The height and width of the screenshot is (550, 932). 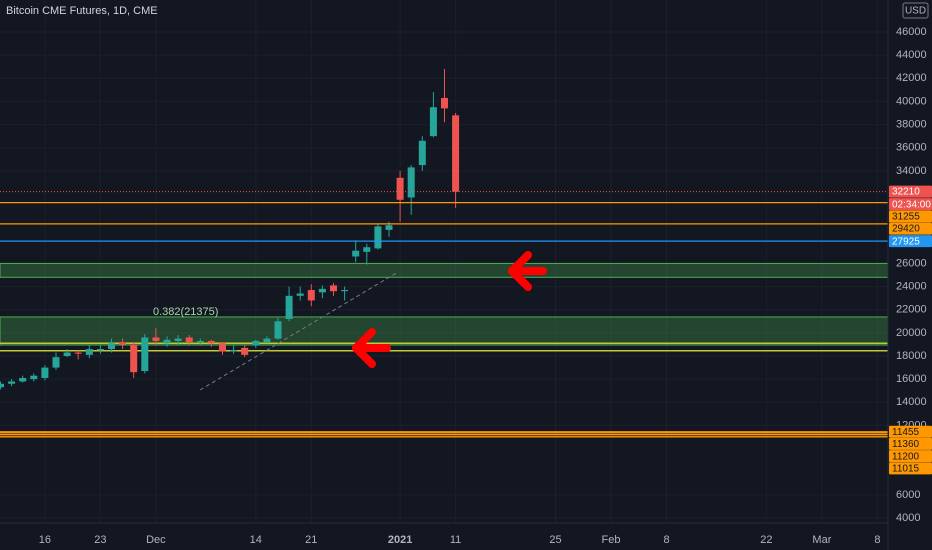 What do you see at coordinates (911, 379) in the screenshot?
I see `y-tick-label: 16000` at bounding box center [911, 379].